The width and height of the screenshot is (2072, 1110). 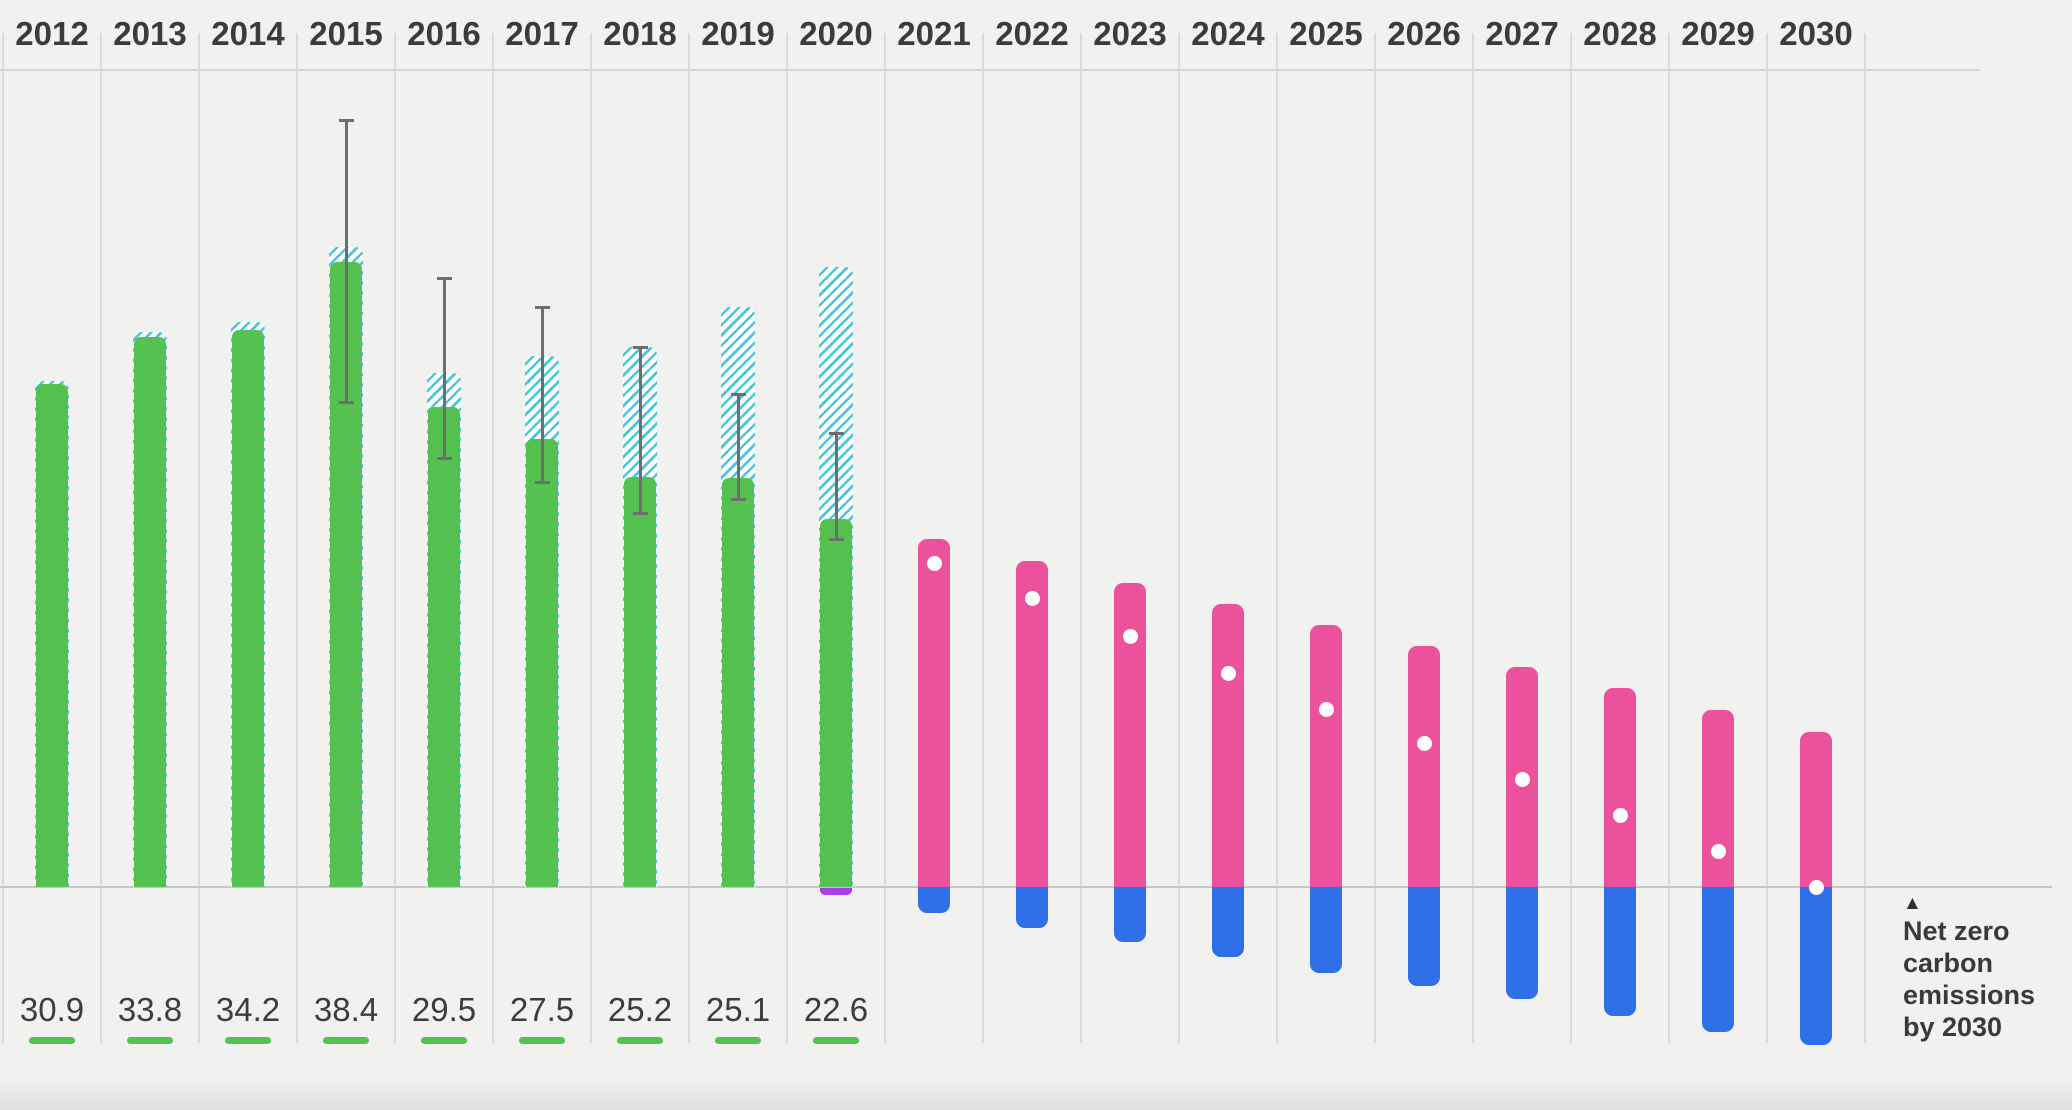 I want to click on year-label-2014: 2014, so click(x=248, y=33).